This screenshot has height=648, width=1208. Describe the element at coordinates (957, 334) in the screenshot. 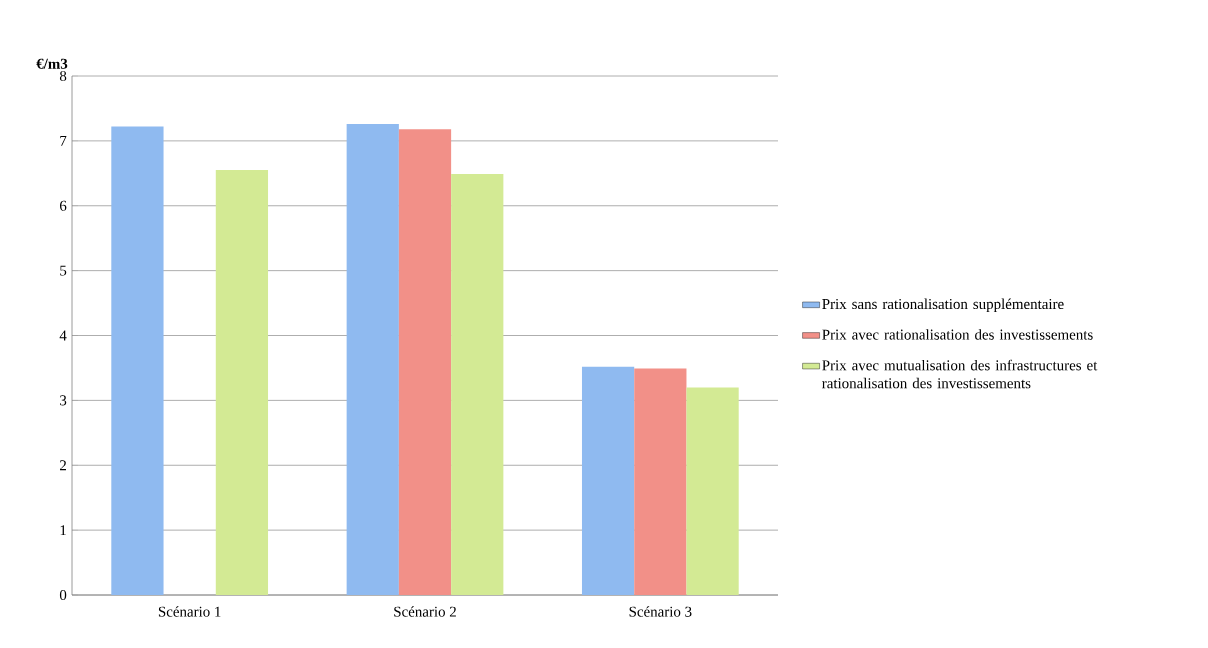

I see `legend-label: Prix avec rationalisation des investissements` at that location.